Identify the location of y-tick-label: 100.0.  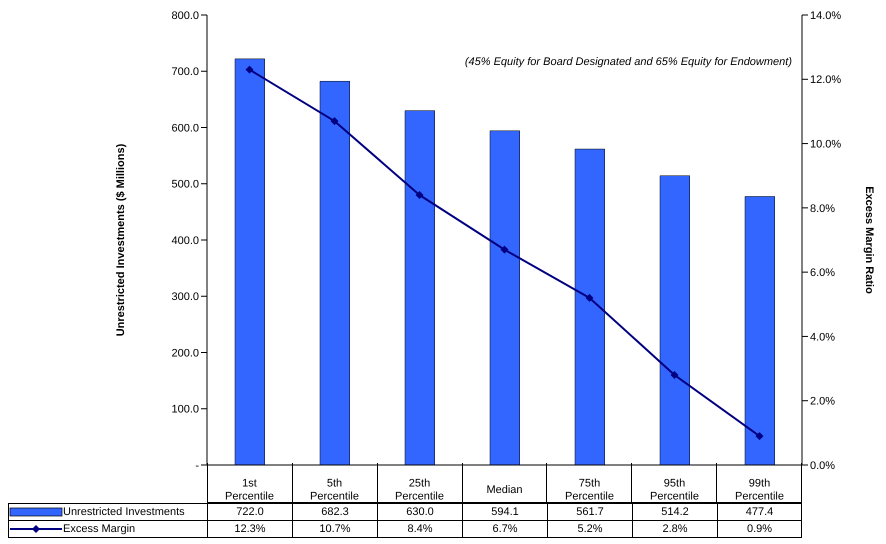
(185, 410).